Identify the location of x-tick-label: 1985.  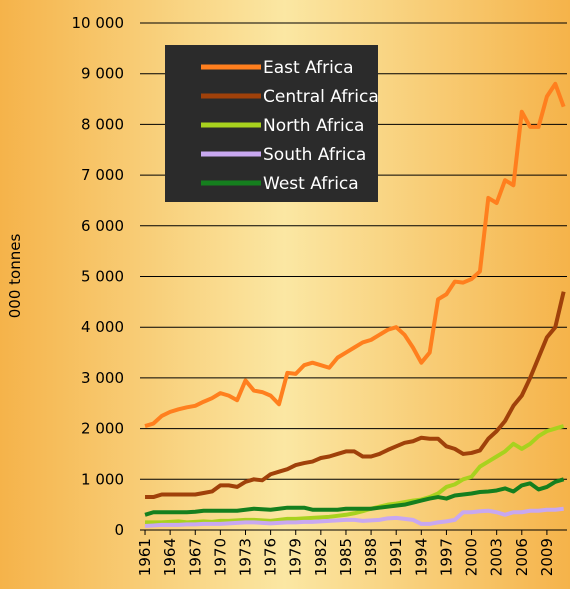
(346, 557).